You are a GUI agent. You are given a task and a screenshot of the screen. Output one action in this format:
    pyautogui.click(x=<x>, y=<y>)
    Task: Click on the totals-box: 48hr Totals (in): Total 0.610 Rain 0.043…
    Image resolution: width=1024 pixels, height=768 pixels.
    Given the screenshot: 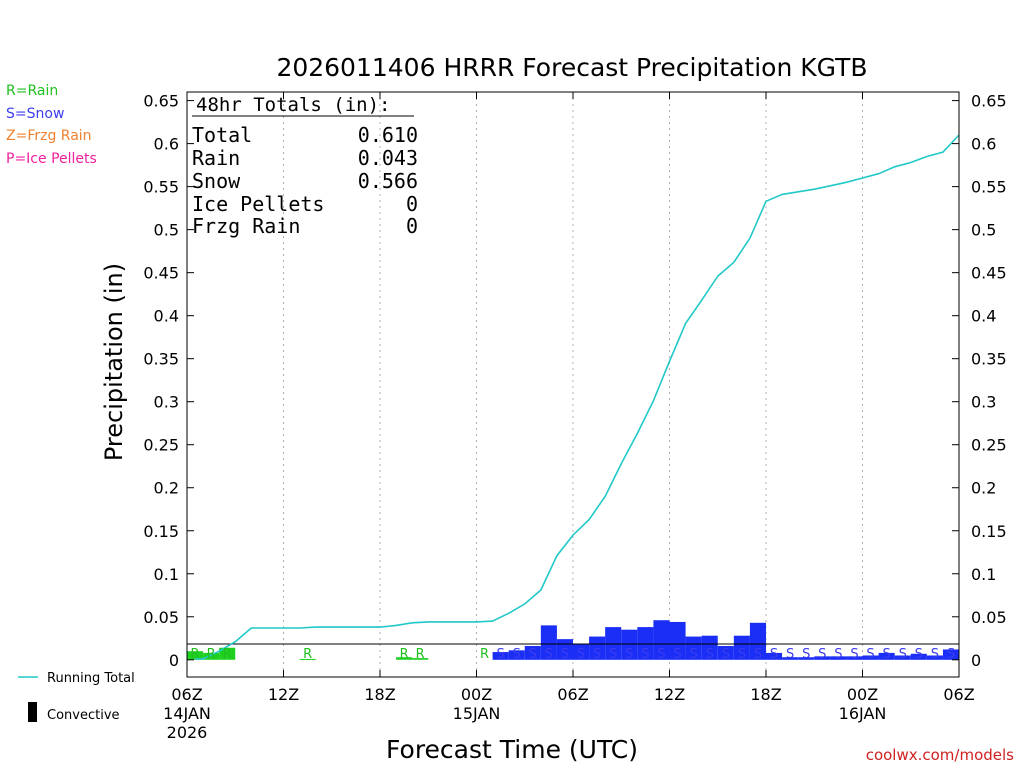 What is the action you would take?
    pyautogui.click(x=305, y=166)
    